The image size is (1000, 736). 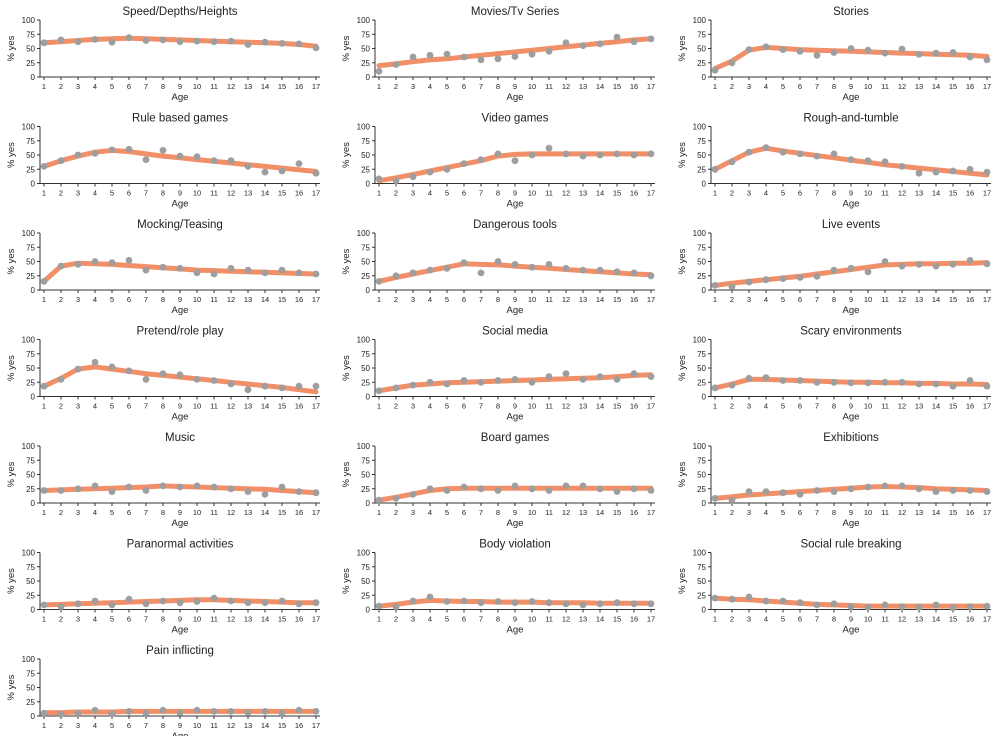 I want to click on y-tick-label: 100, so click(x=29, y=20).